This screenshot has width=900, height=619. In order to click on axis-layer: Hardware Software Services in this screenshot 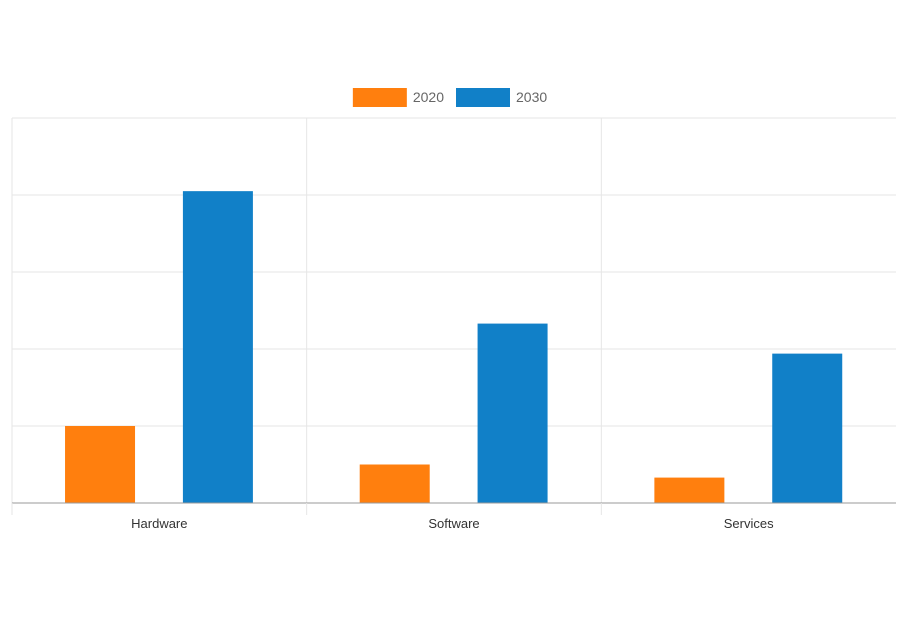, I will do `click(453, 516)`.